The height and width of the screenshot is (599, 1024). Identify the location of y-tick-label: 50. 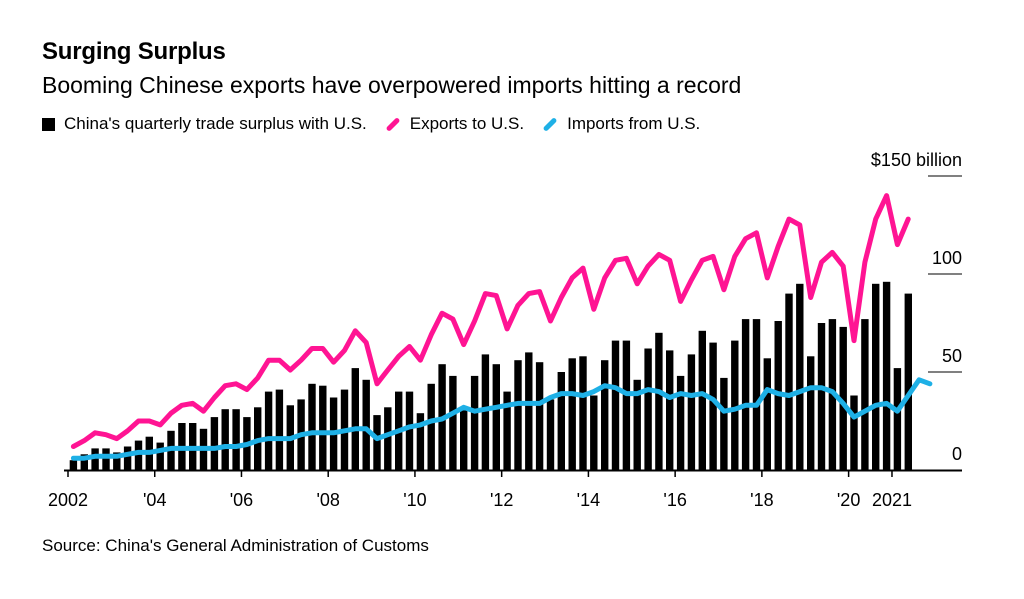
(952, 356).